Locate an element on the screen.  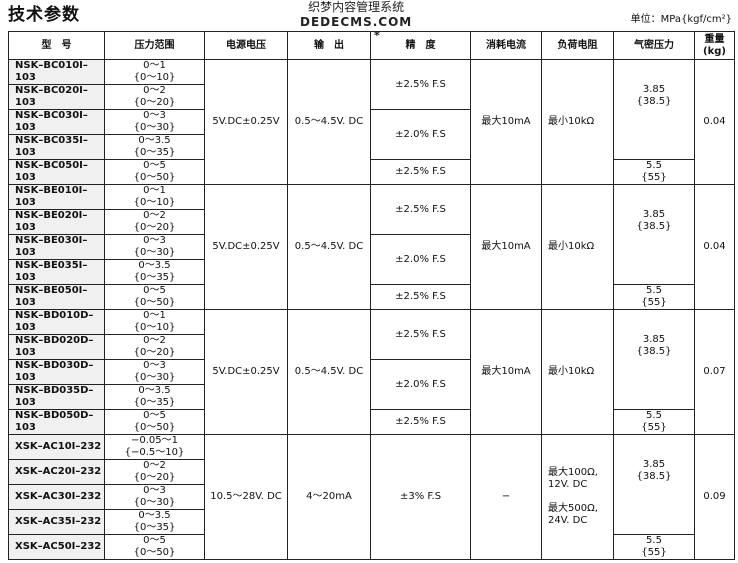
table-row: XSK–AC50I–232 0〜5 {0〜50} 5.5 {55} is located at coordinates (371, 547).